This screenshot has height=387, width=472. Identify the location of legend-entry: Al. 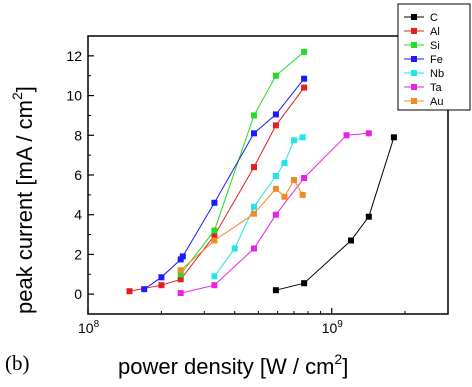
(422, 32).